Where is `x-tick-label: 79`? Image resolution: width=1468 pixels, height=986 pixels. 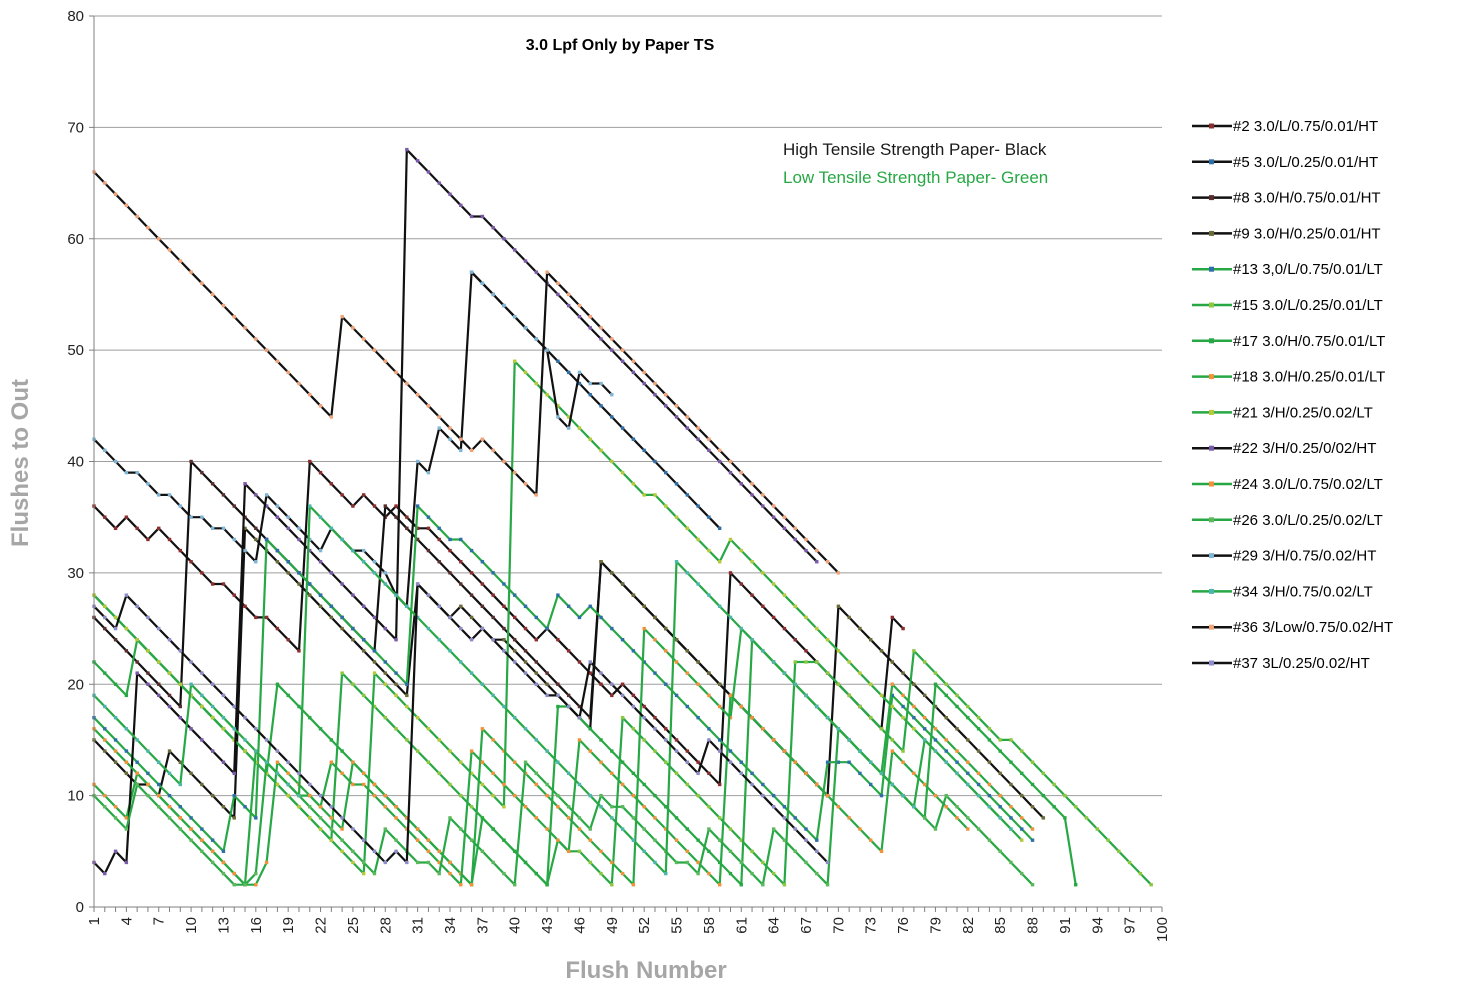 x-tick-label: 79 is located at coordinates (935, 925).